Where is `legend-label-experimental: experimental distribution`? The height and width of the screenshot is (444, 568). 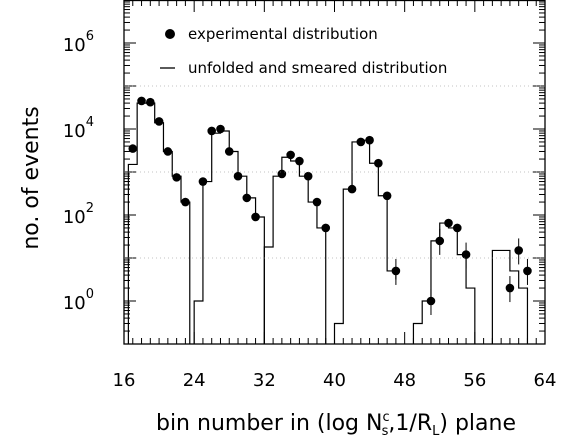 legend-label-experimental: experimental distribution is located at coordinates (283, 34).